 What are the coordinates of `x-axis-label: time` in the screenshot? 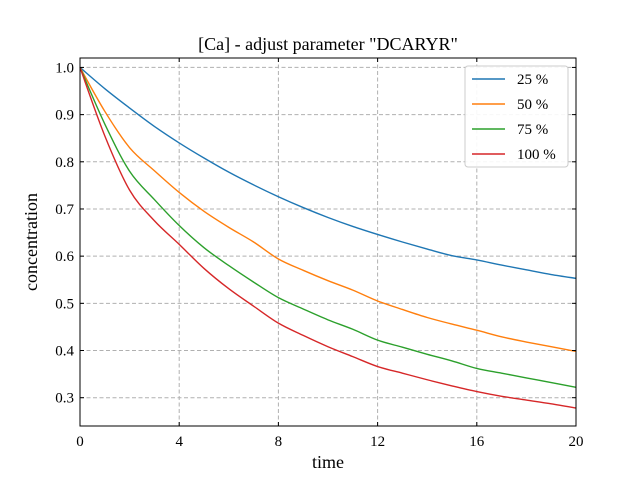 It's located at (328, 462).